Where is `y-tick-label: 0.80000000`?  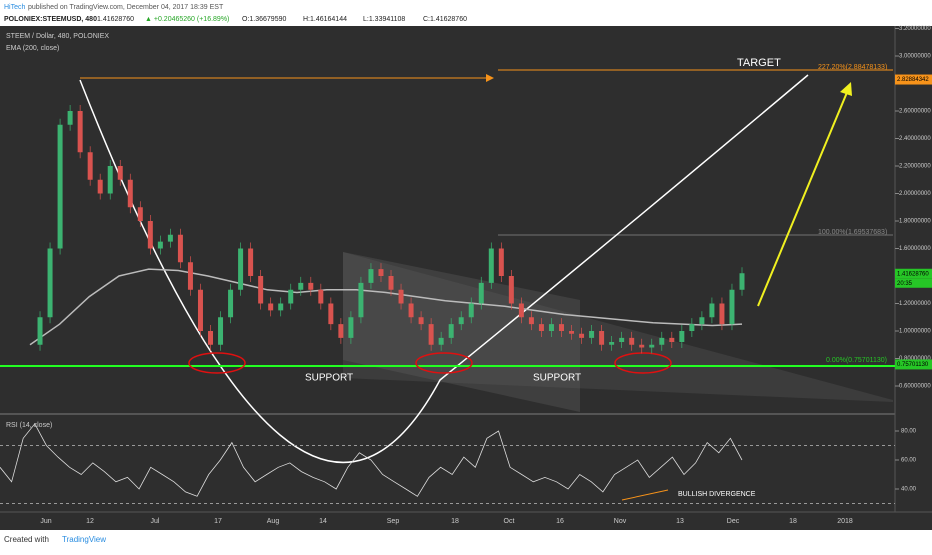 y-tick-label: 0.80000000 is located at coordinates (915, 359).